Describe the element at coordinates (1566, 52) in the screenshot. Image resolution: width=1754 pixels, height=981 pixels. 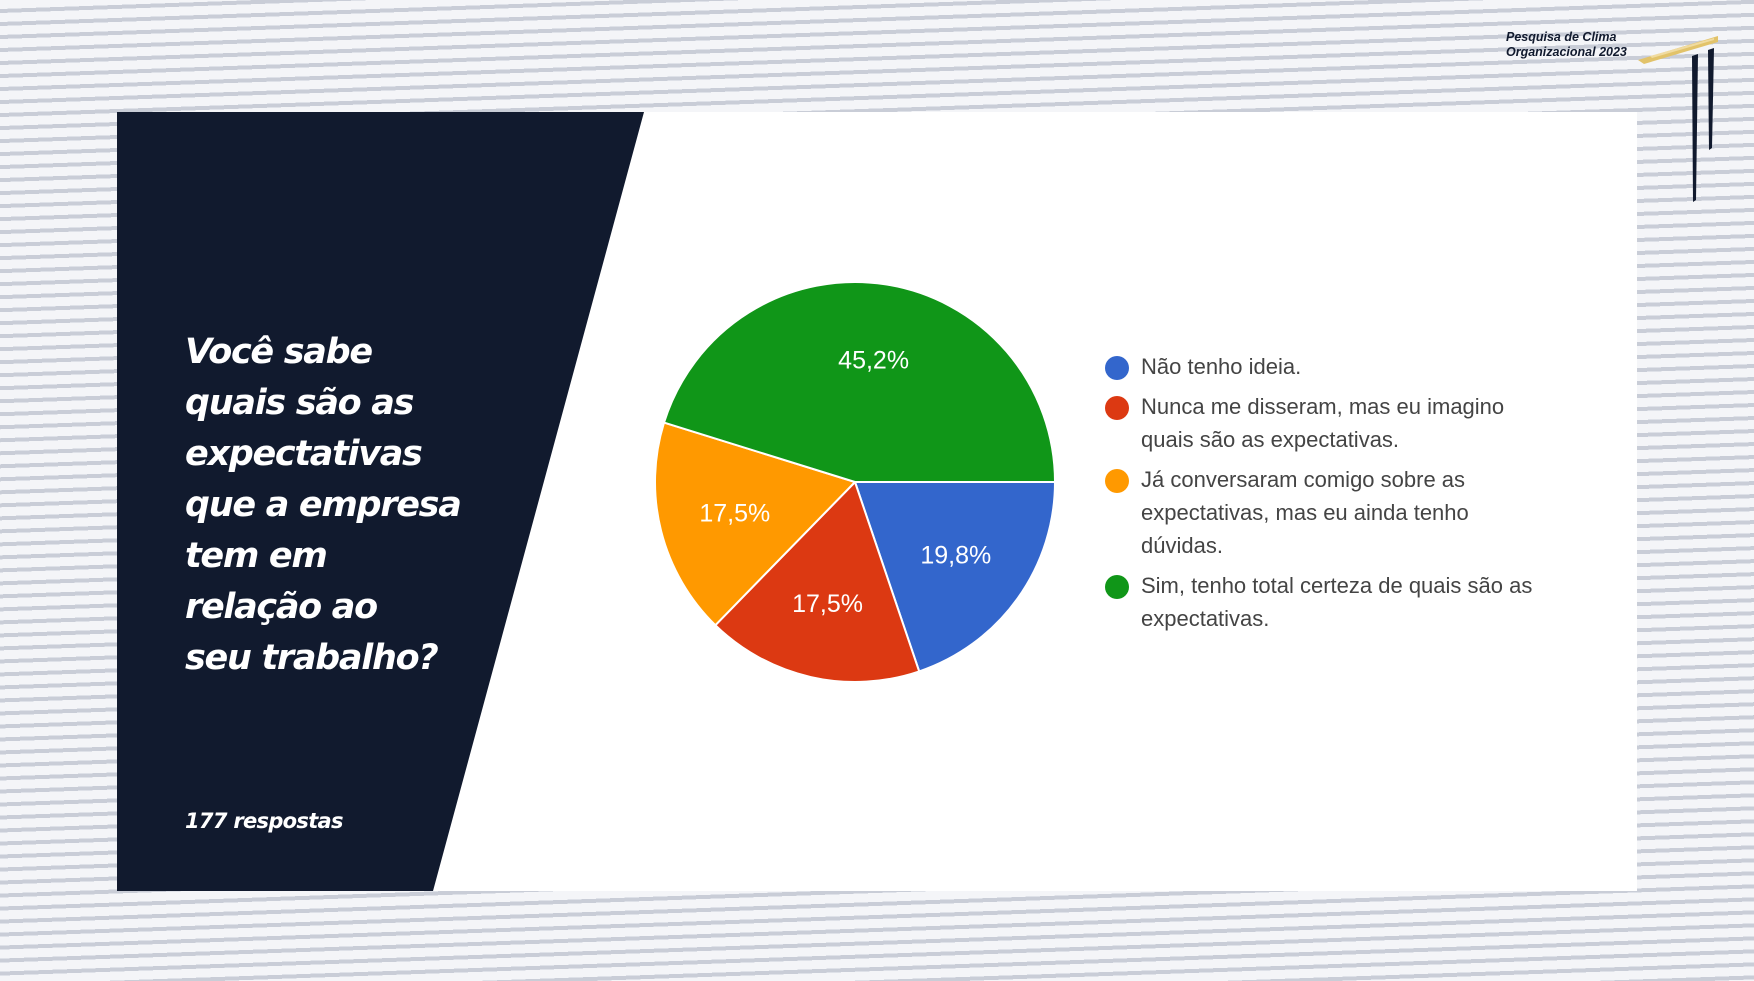
I see `brand-title-line-2: Organizacional 2023` at that location.